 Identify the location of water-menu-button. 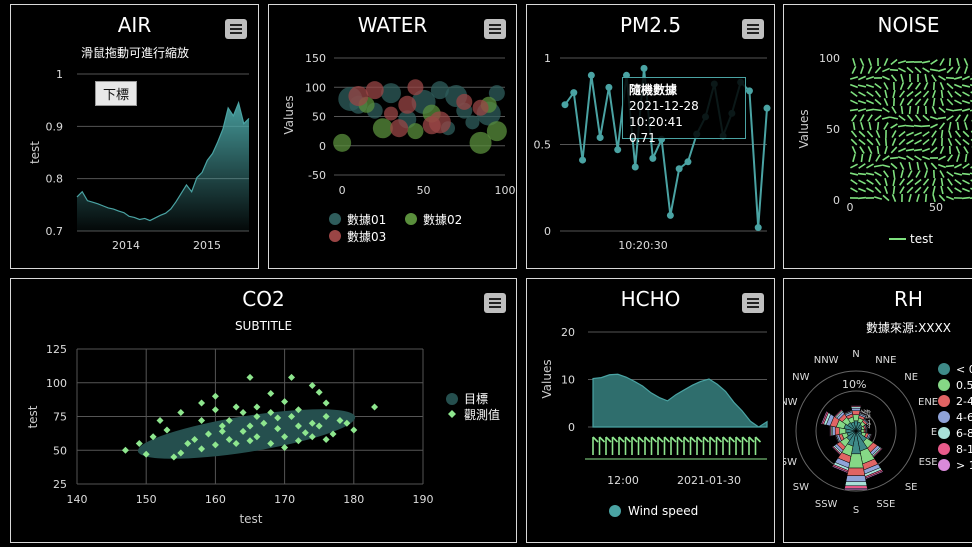
(495, 29).